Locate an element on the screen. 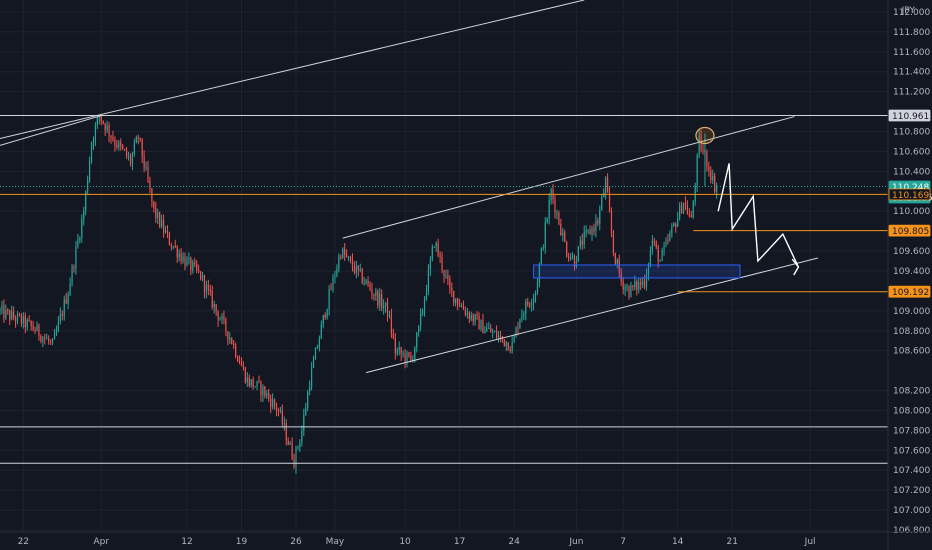  y-tick-label: 108.800 is located at coordinates (911, 332).